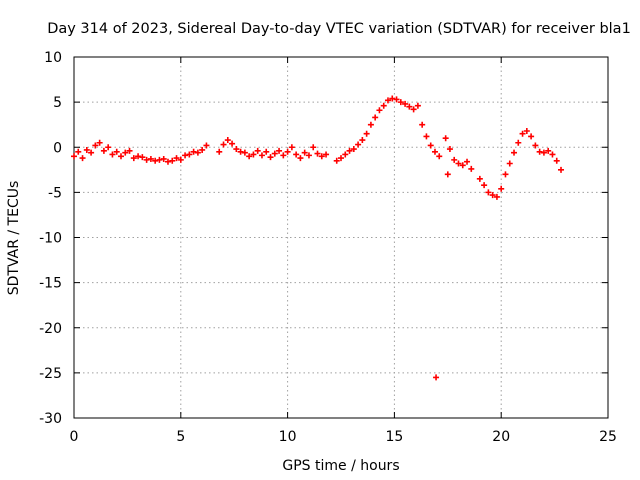 This screenshot has width=640, height=480. Describe the element at coordinates (608, 437) in the screenshot. I see `x-tick-label: 25` at that location.